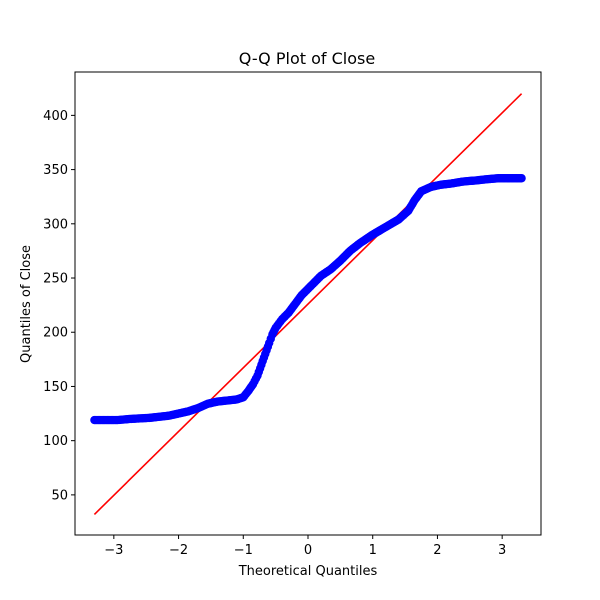 The height and width of the screenshot is (600, 600). What do you see at coordinates (55, 441) in the screenshot?
I see `y-tick-label: 100` at bounding box center [55, 441].